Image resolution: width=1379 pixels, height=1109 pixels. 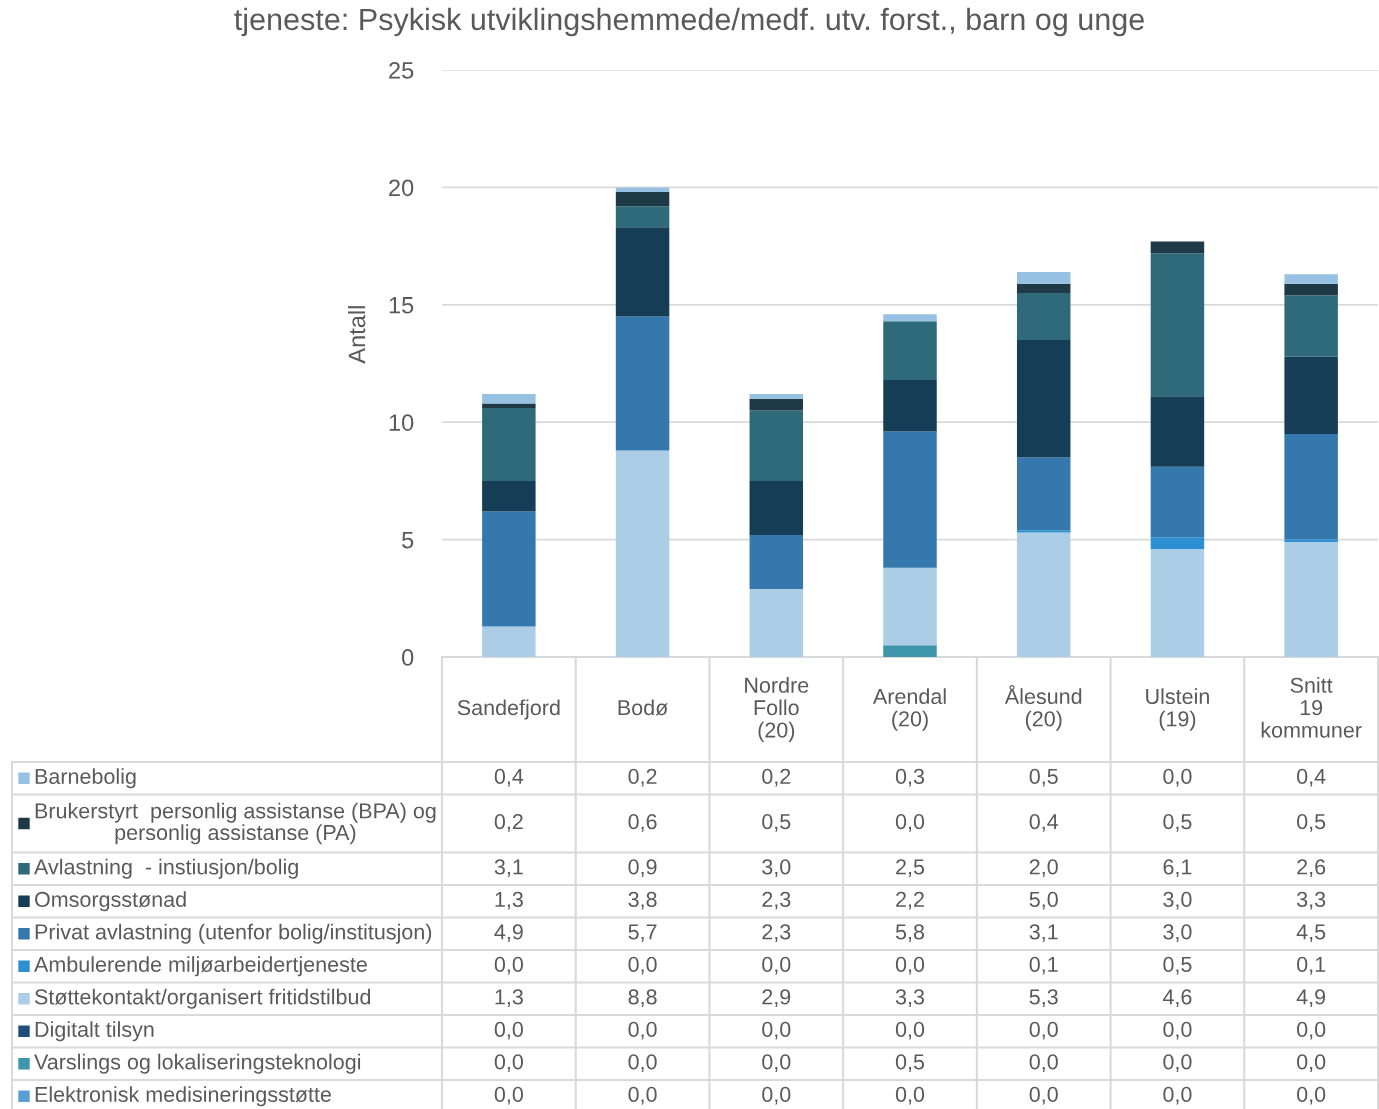 I want to click on x-tick-label: Nordre Follo (20), so click(x=777, y=709).